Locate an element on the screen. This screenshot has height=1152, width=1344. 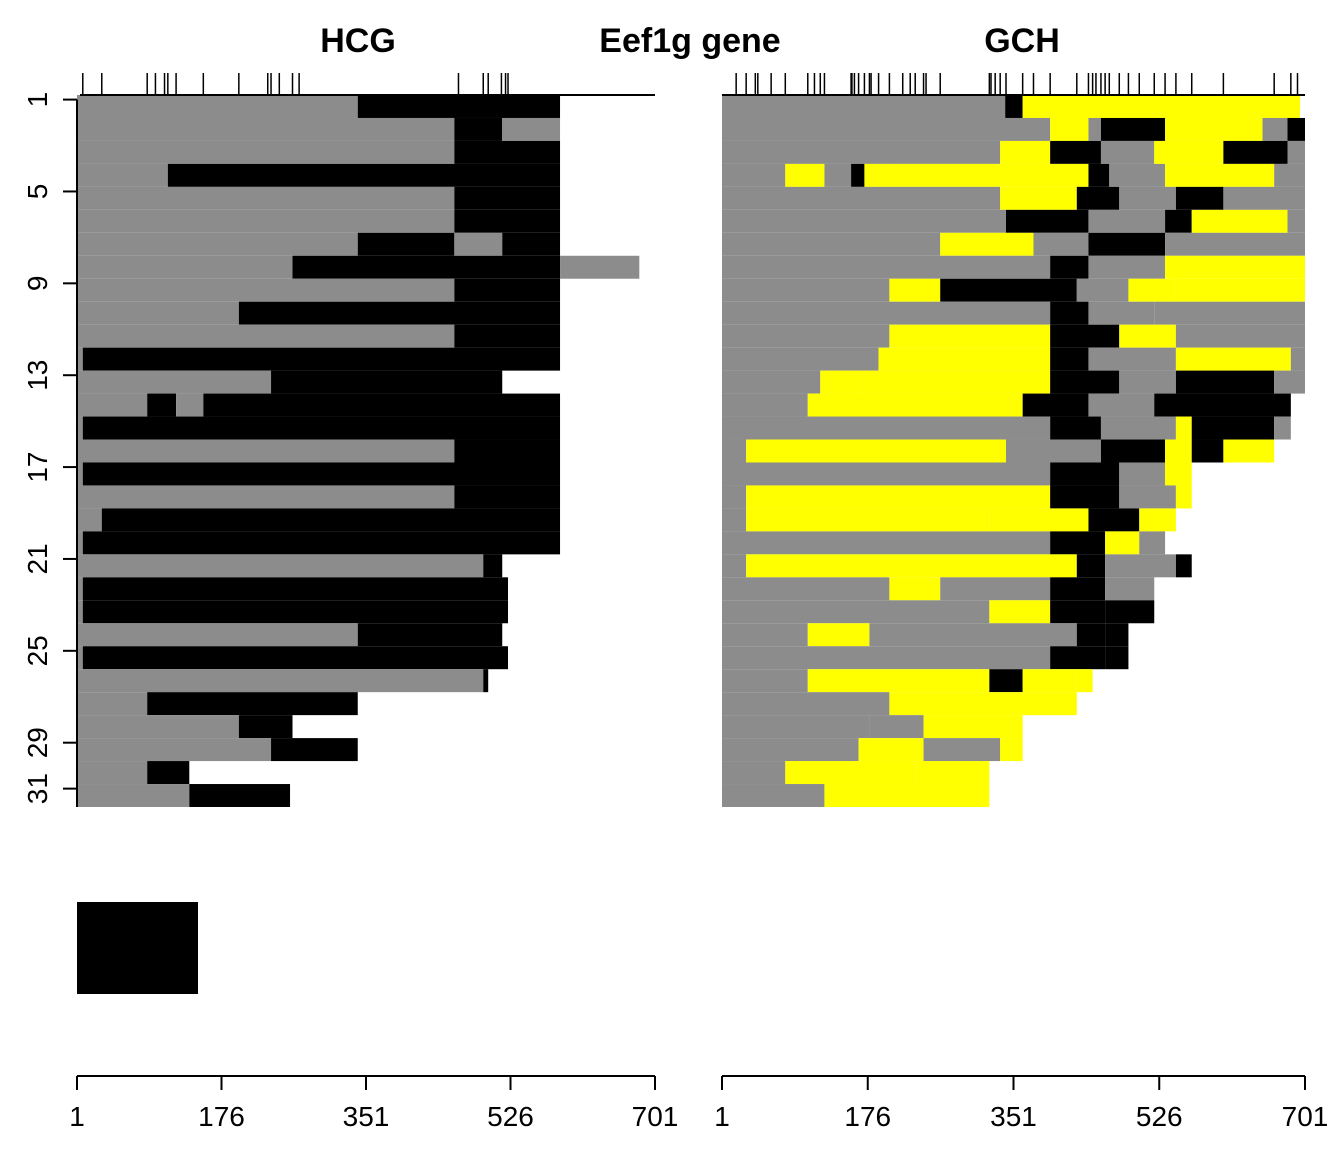
row-tick-label: 5 is located at coordinates (37, 192).